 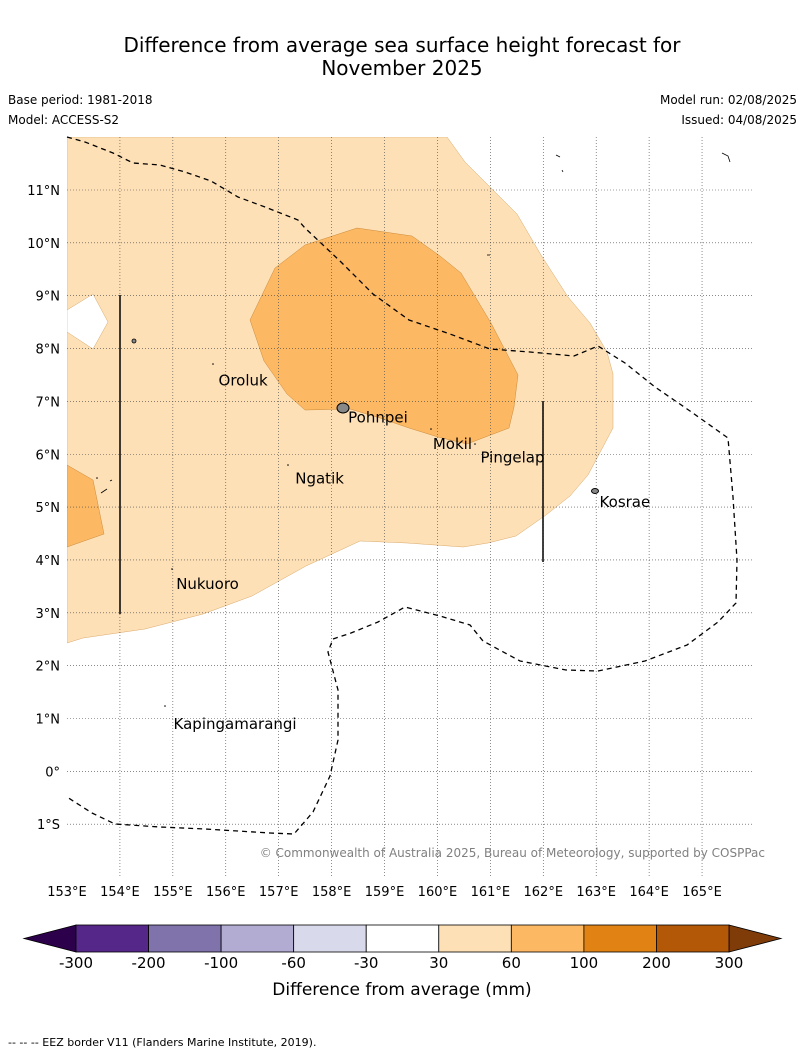 What do you see at coordinates (48, 614) in the screenshot?
I see `lat-tick-label: 3°N` at bounding box center [48, 614].